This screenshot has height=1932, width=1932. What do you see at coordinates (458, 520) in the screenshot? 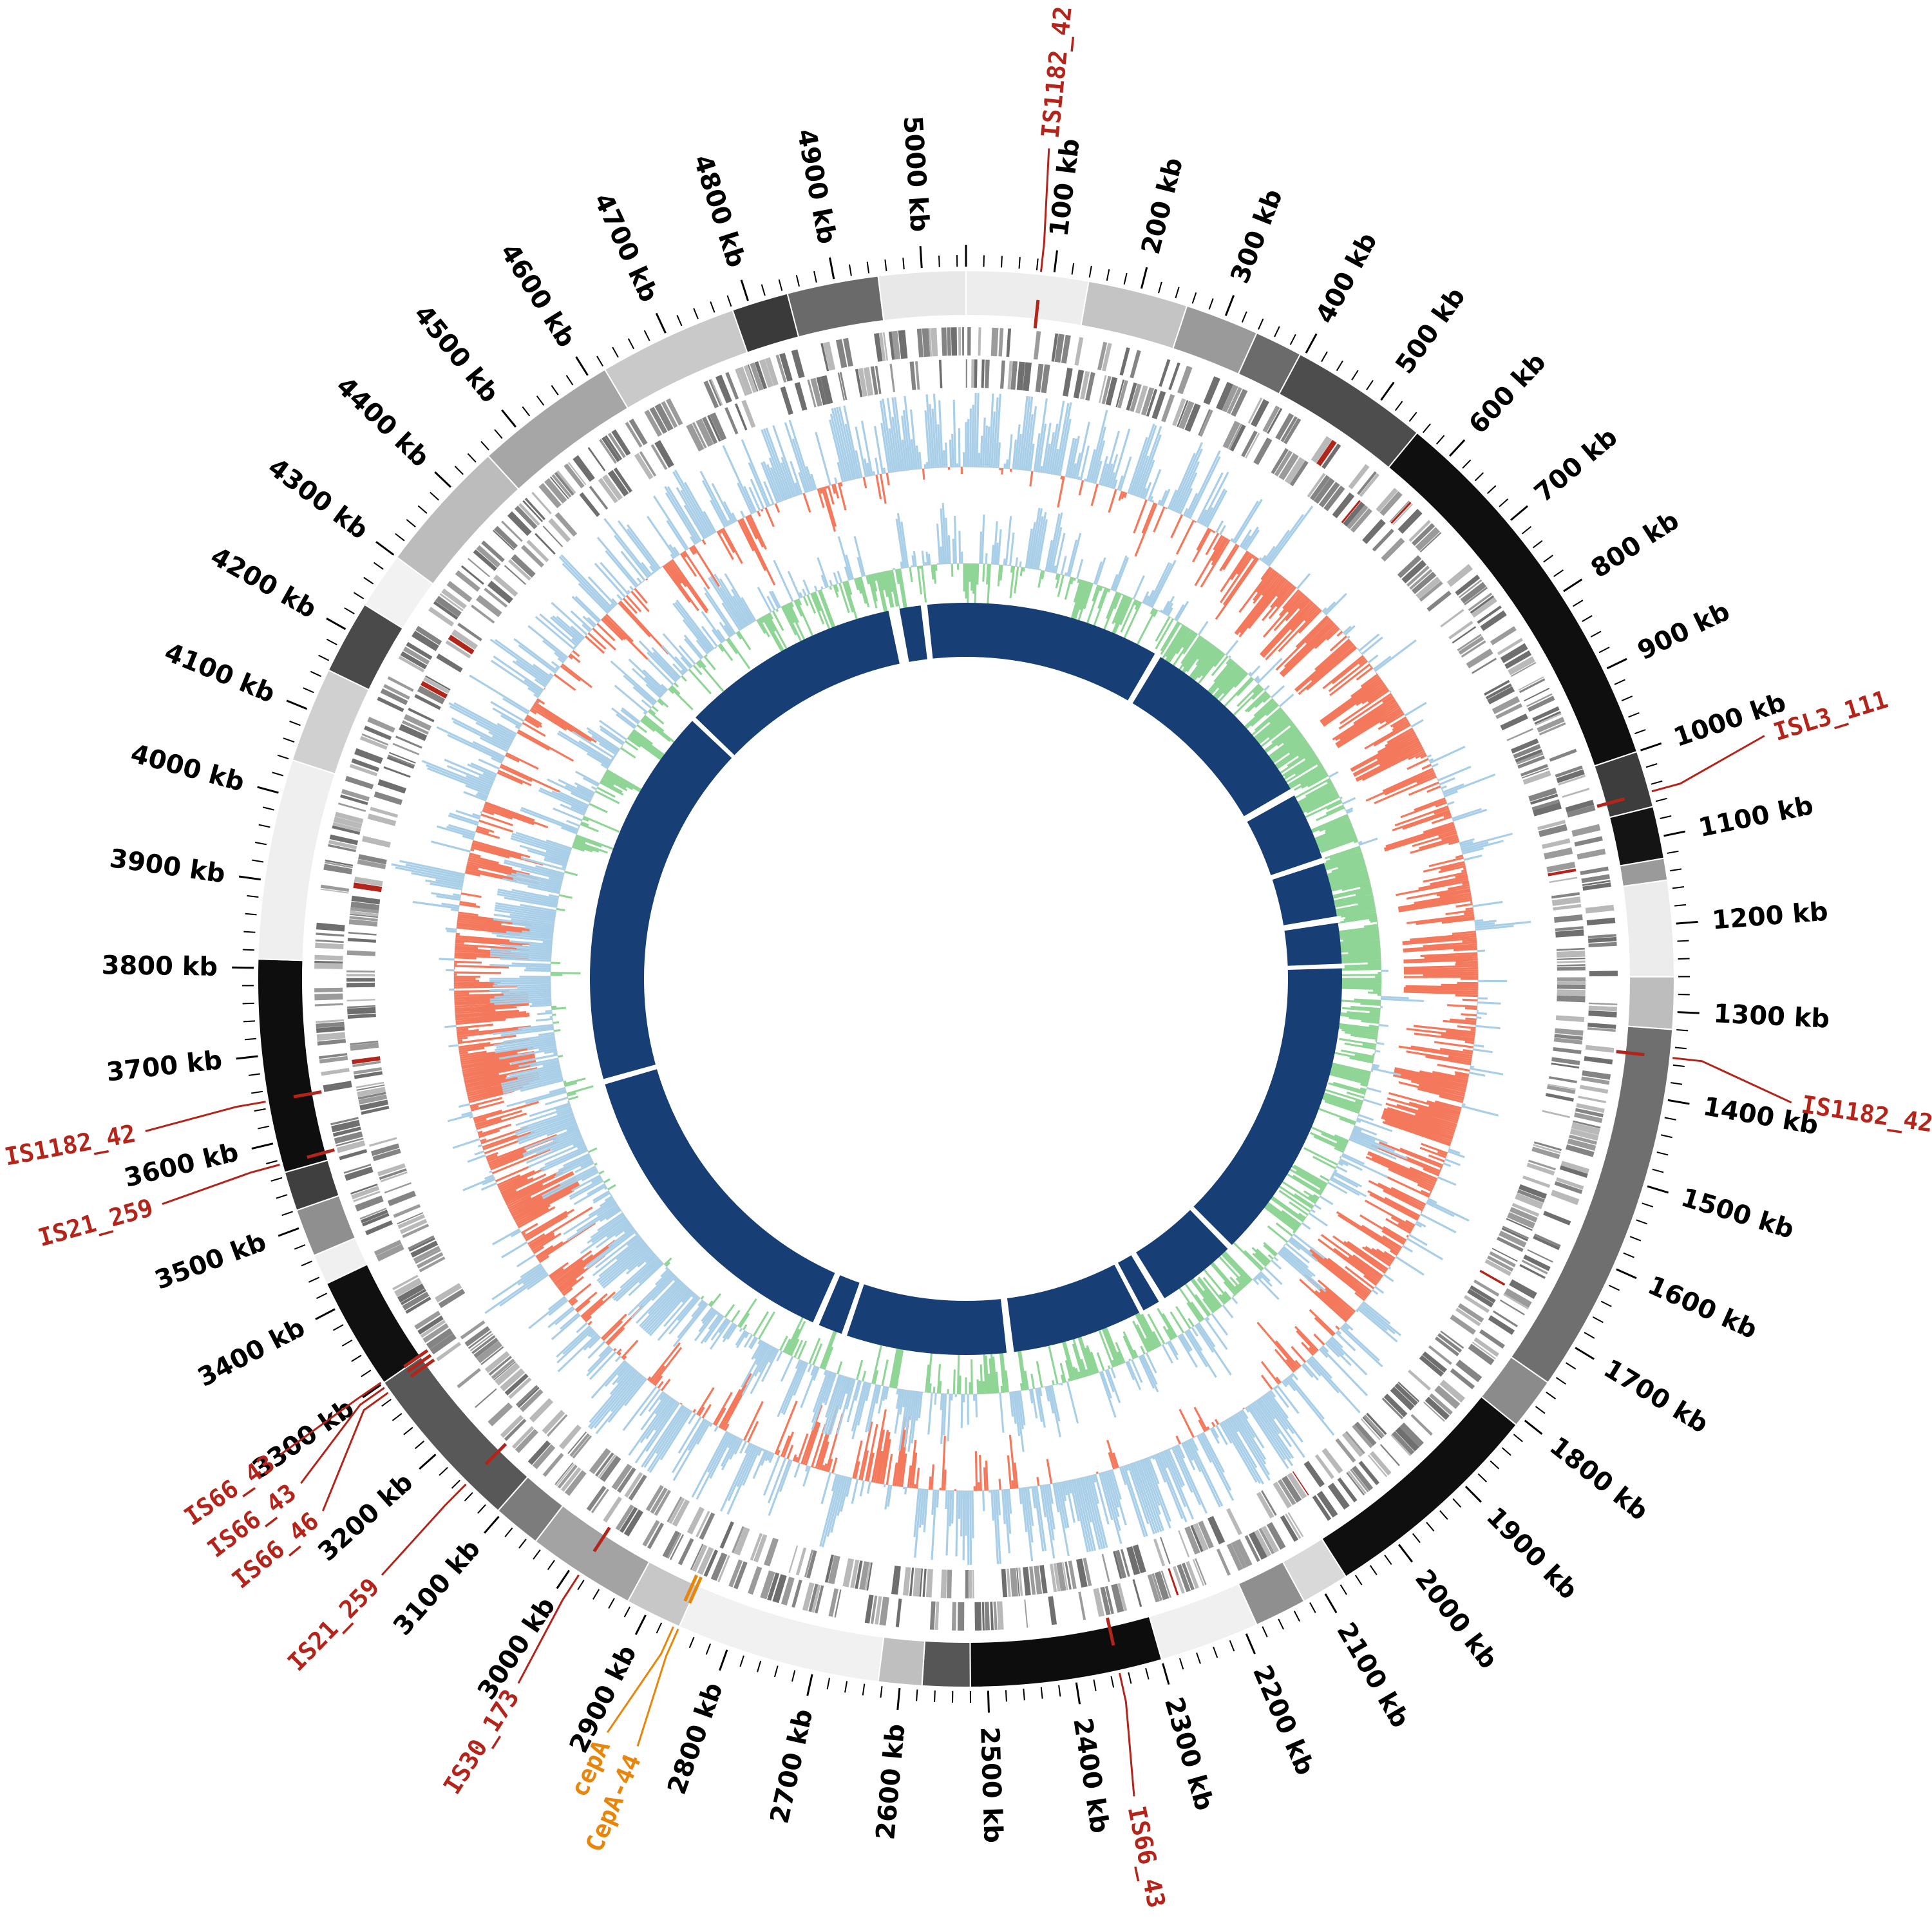
I see `contig-segment` at bounding box center [458, 520].